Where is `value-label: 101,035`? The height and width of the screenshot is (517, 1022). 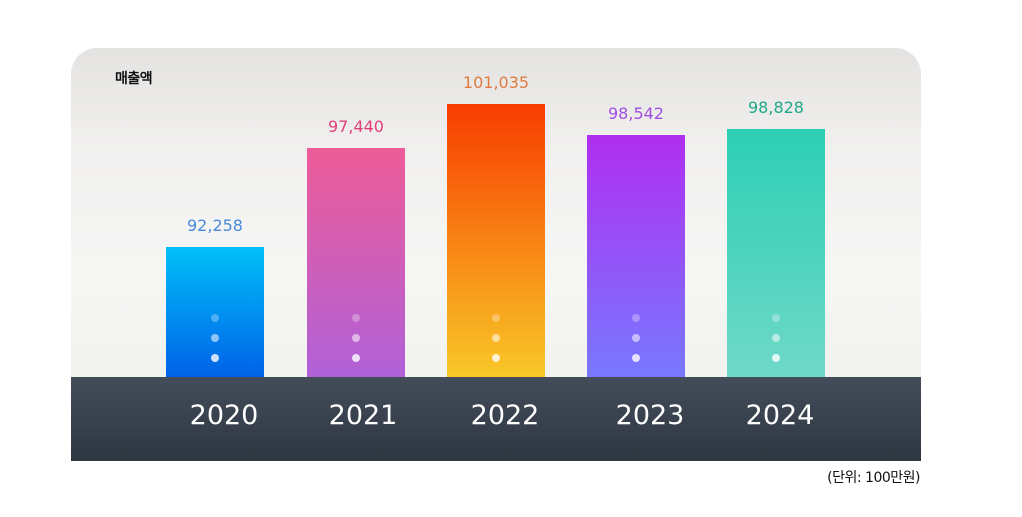 value-label: 101,035 is located at coordinates (496, 82).